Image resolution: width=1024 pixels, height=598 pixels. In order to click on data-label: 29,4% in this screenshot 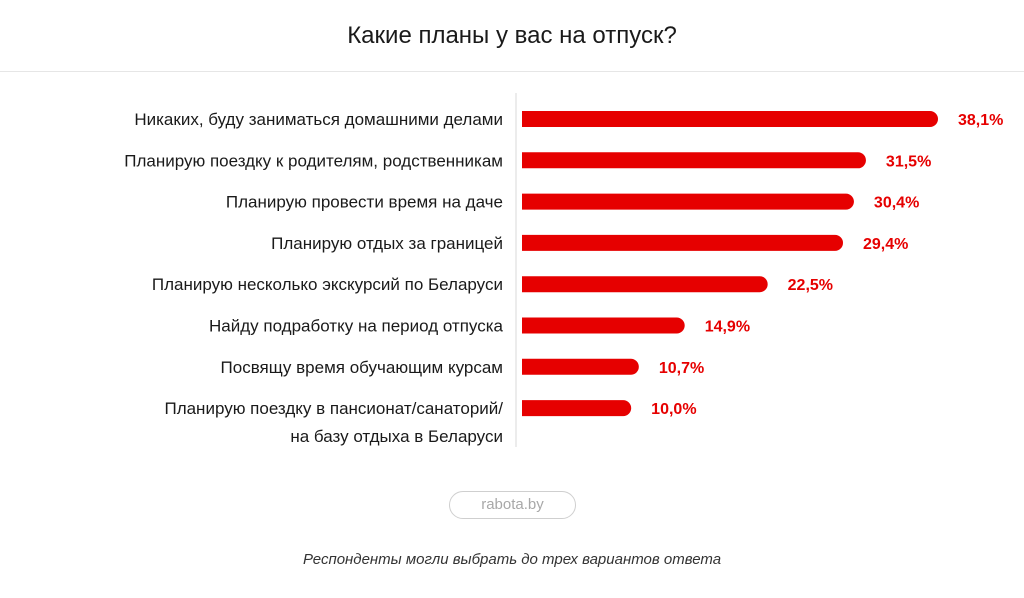, I will do `click(885, 244)`.